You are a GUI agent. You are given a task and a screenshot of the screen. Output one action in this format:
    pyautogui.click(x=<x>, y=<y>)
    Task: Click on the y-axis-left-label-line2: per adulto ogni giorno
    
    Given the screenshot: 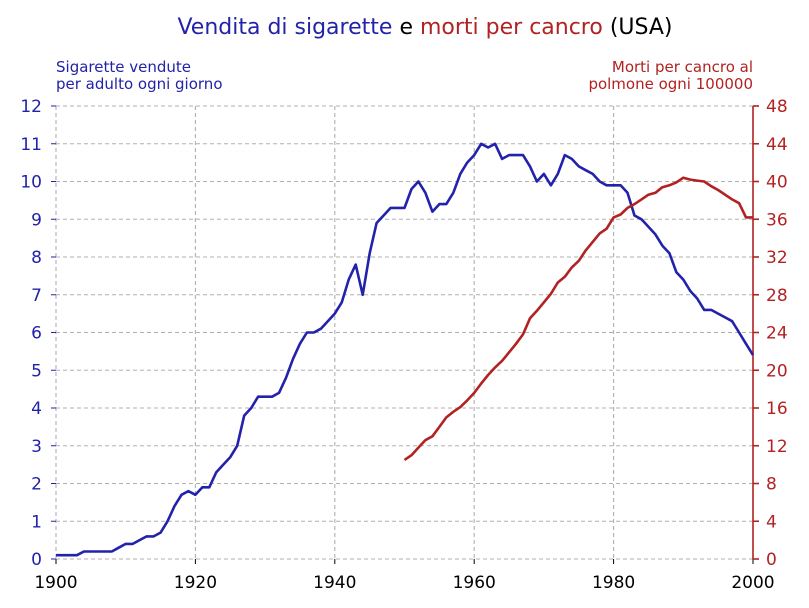 What is the action you would take?
    pyautogui.click(x=139, y=84)
    